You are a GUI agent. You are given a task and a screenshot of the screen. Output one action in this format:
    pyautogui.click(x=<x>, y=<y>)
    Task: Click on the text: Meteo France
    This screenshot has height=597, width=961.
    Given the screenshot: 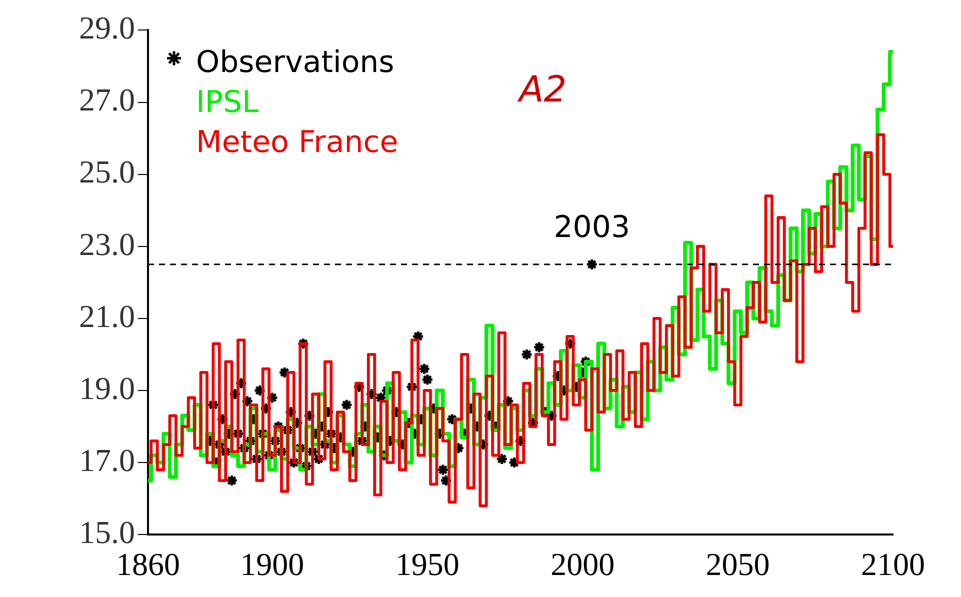 What is the action you would take?
    pyautogui.click(x=297, y=142)
    